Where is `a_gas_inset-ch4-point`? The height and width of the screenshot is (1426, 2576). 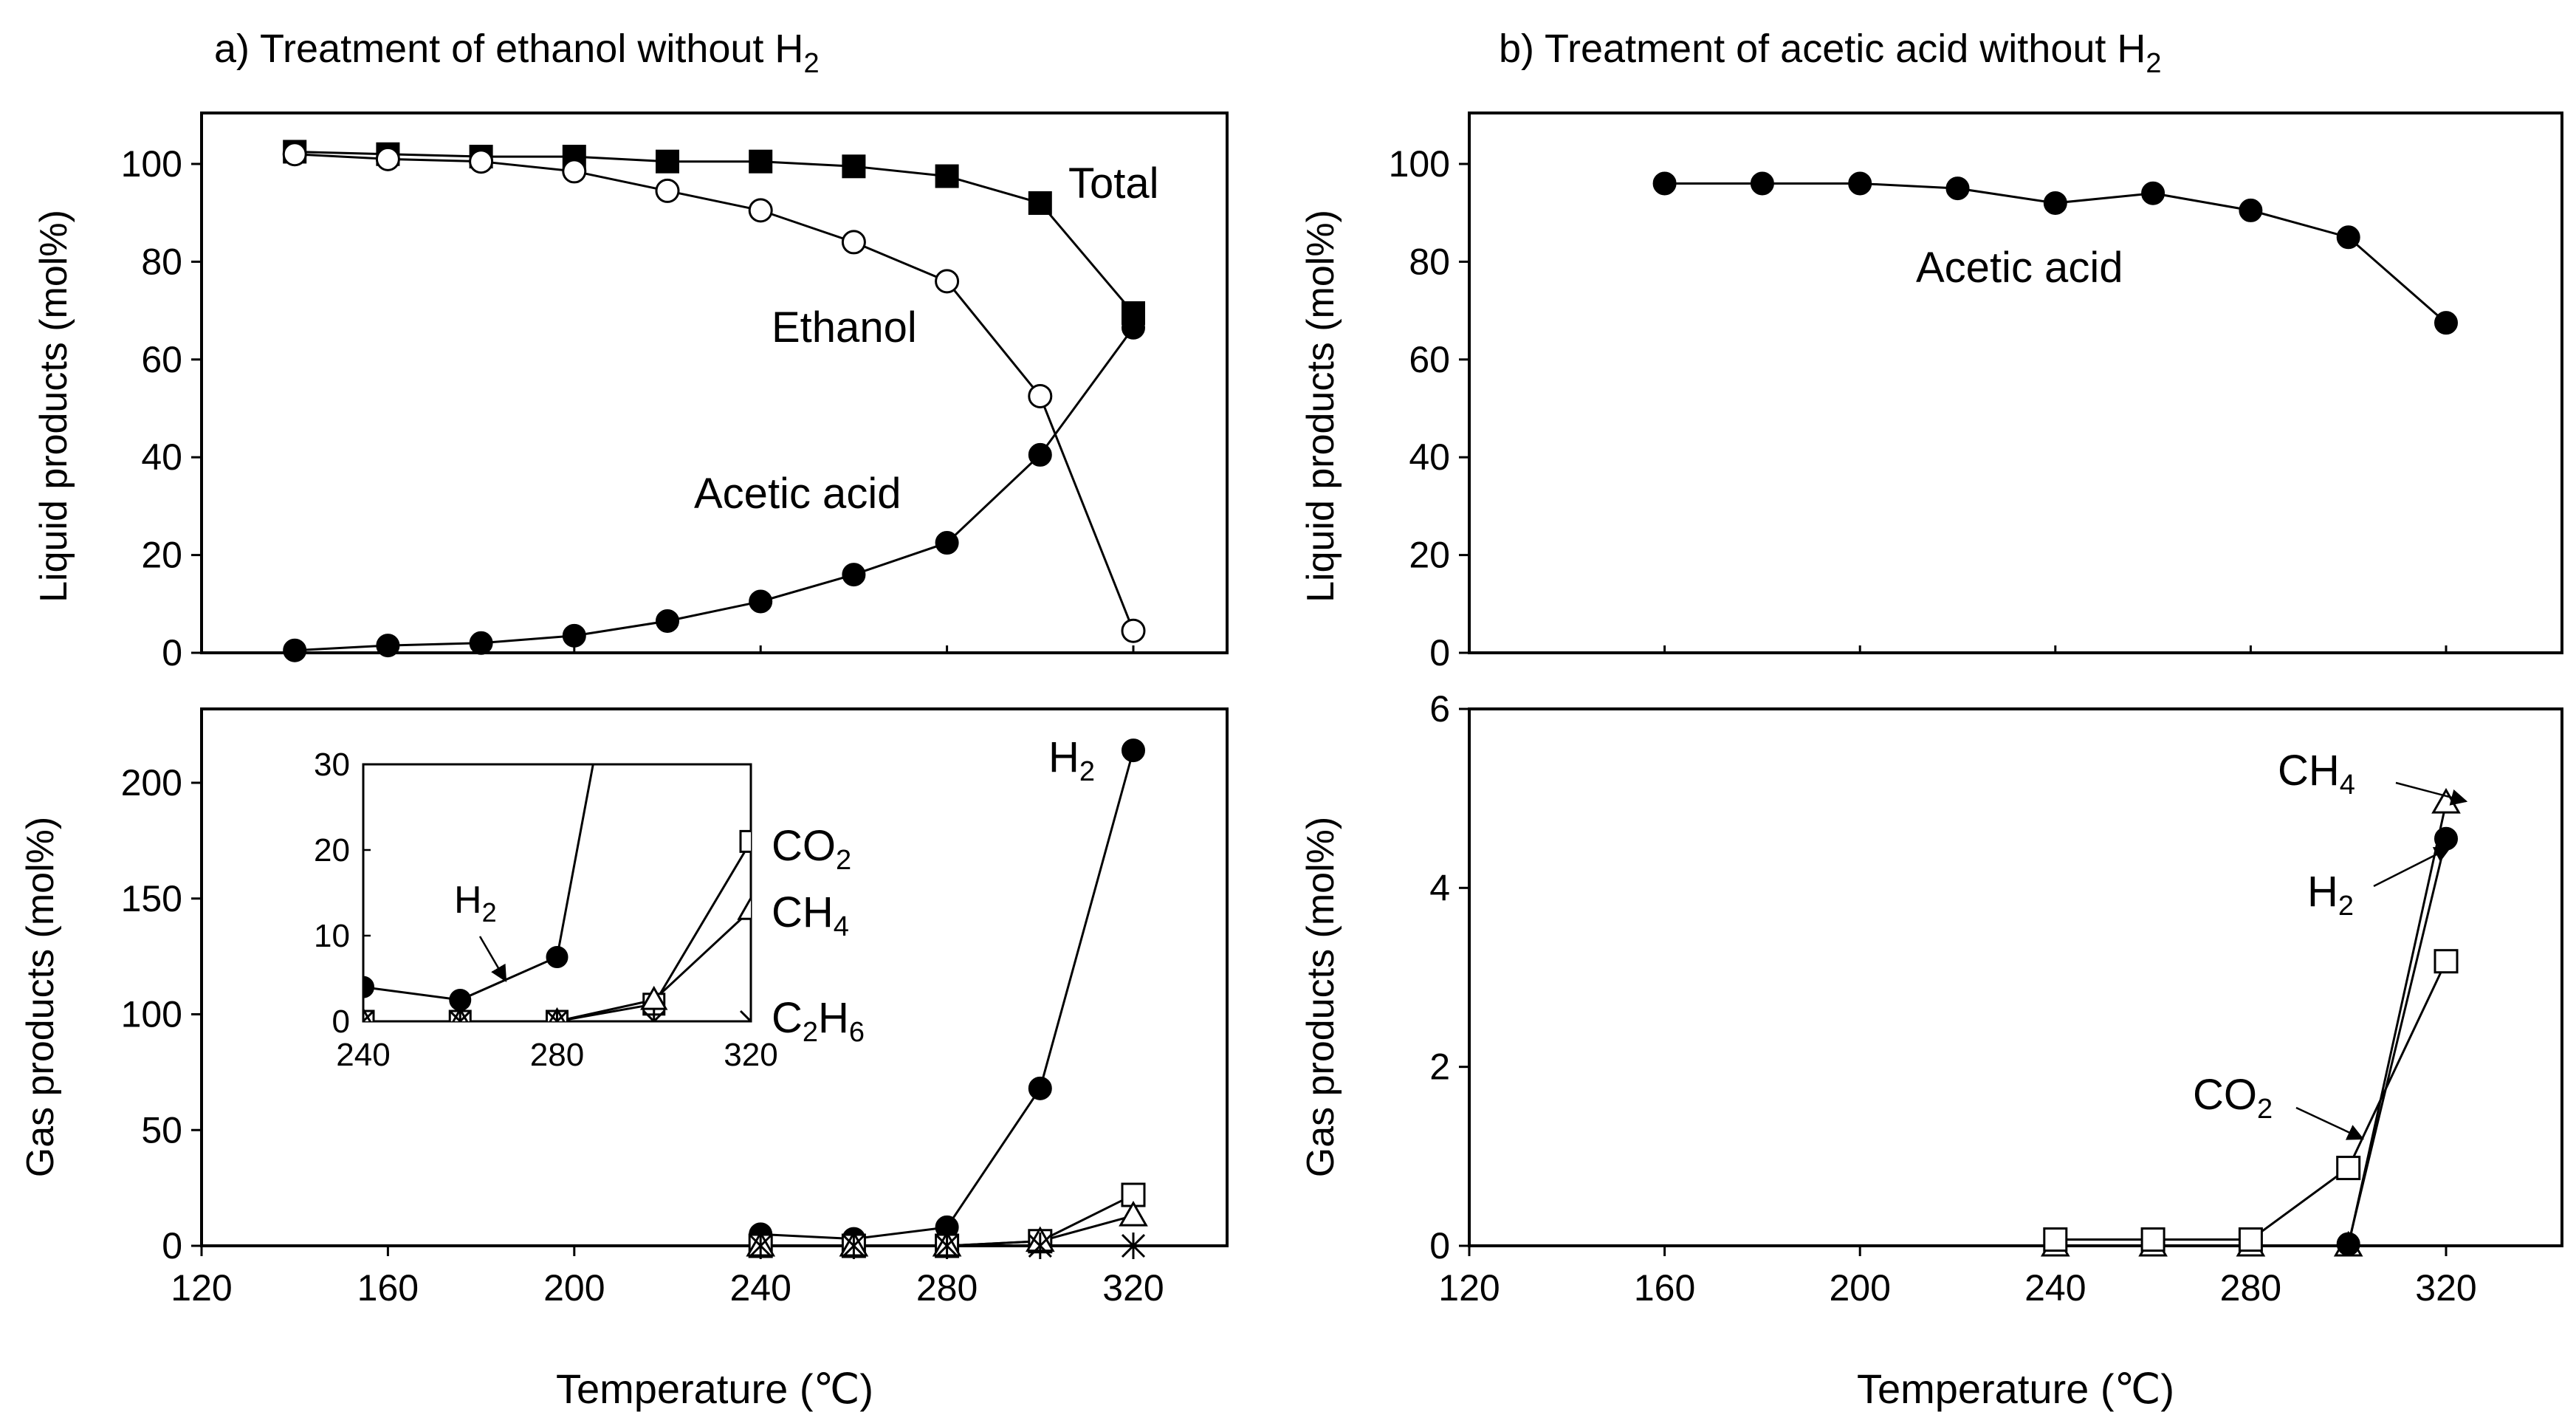
a_gas_inset-ch4-point is located at coordinates (744, 908).